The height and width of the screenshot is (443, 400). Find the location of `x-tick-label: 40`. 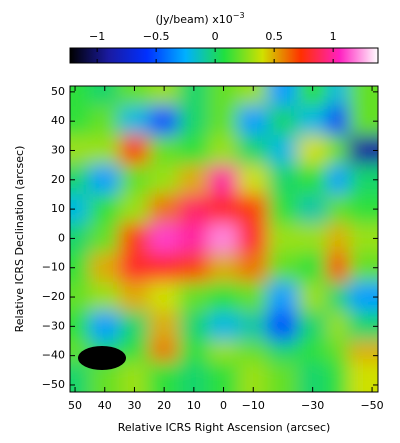

x-tick-label: 40 is located at coordinates (105, 405).